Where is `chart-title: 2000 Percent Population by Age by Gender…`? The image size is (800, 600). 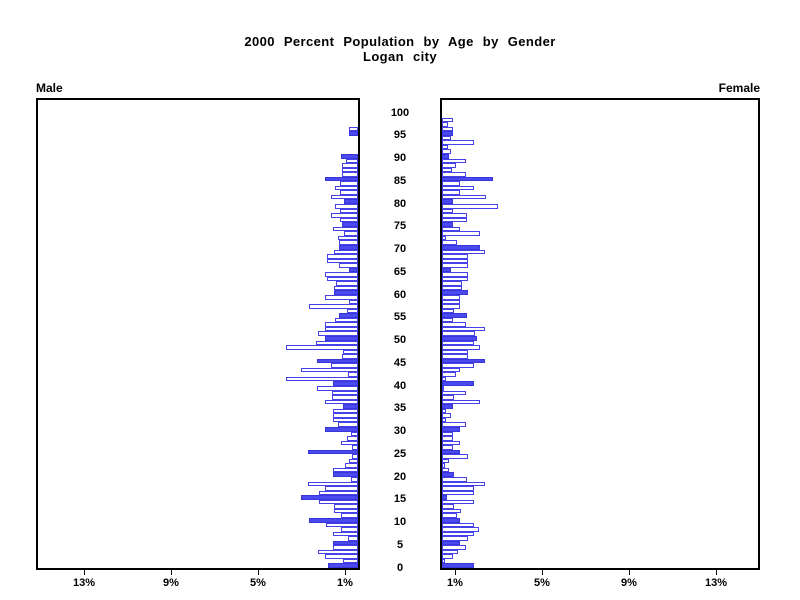
chart-title: 2000 Percent Population by Age by Gender… is located at coordinates (400, 49).